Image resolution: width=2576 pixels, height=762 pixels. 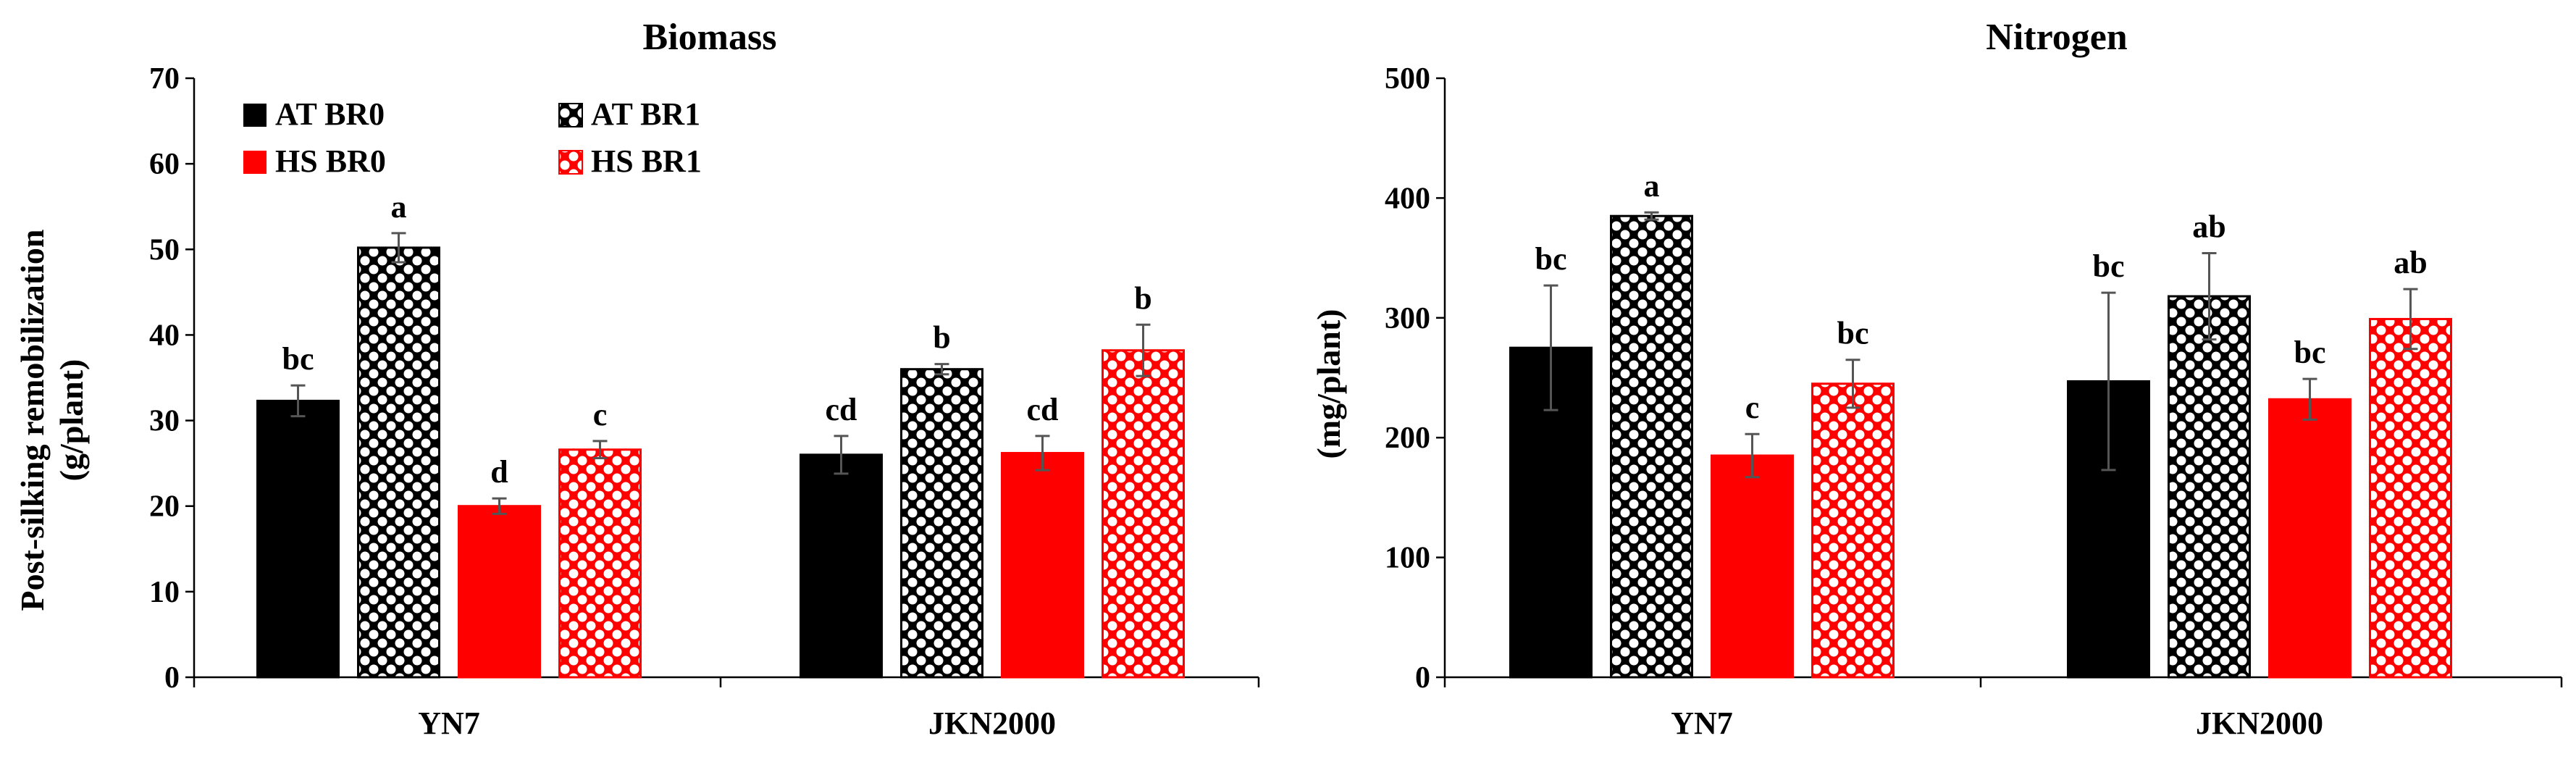 I want to click on legend-label-at-br1: AT BR1, so click(x=645, y=114).